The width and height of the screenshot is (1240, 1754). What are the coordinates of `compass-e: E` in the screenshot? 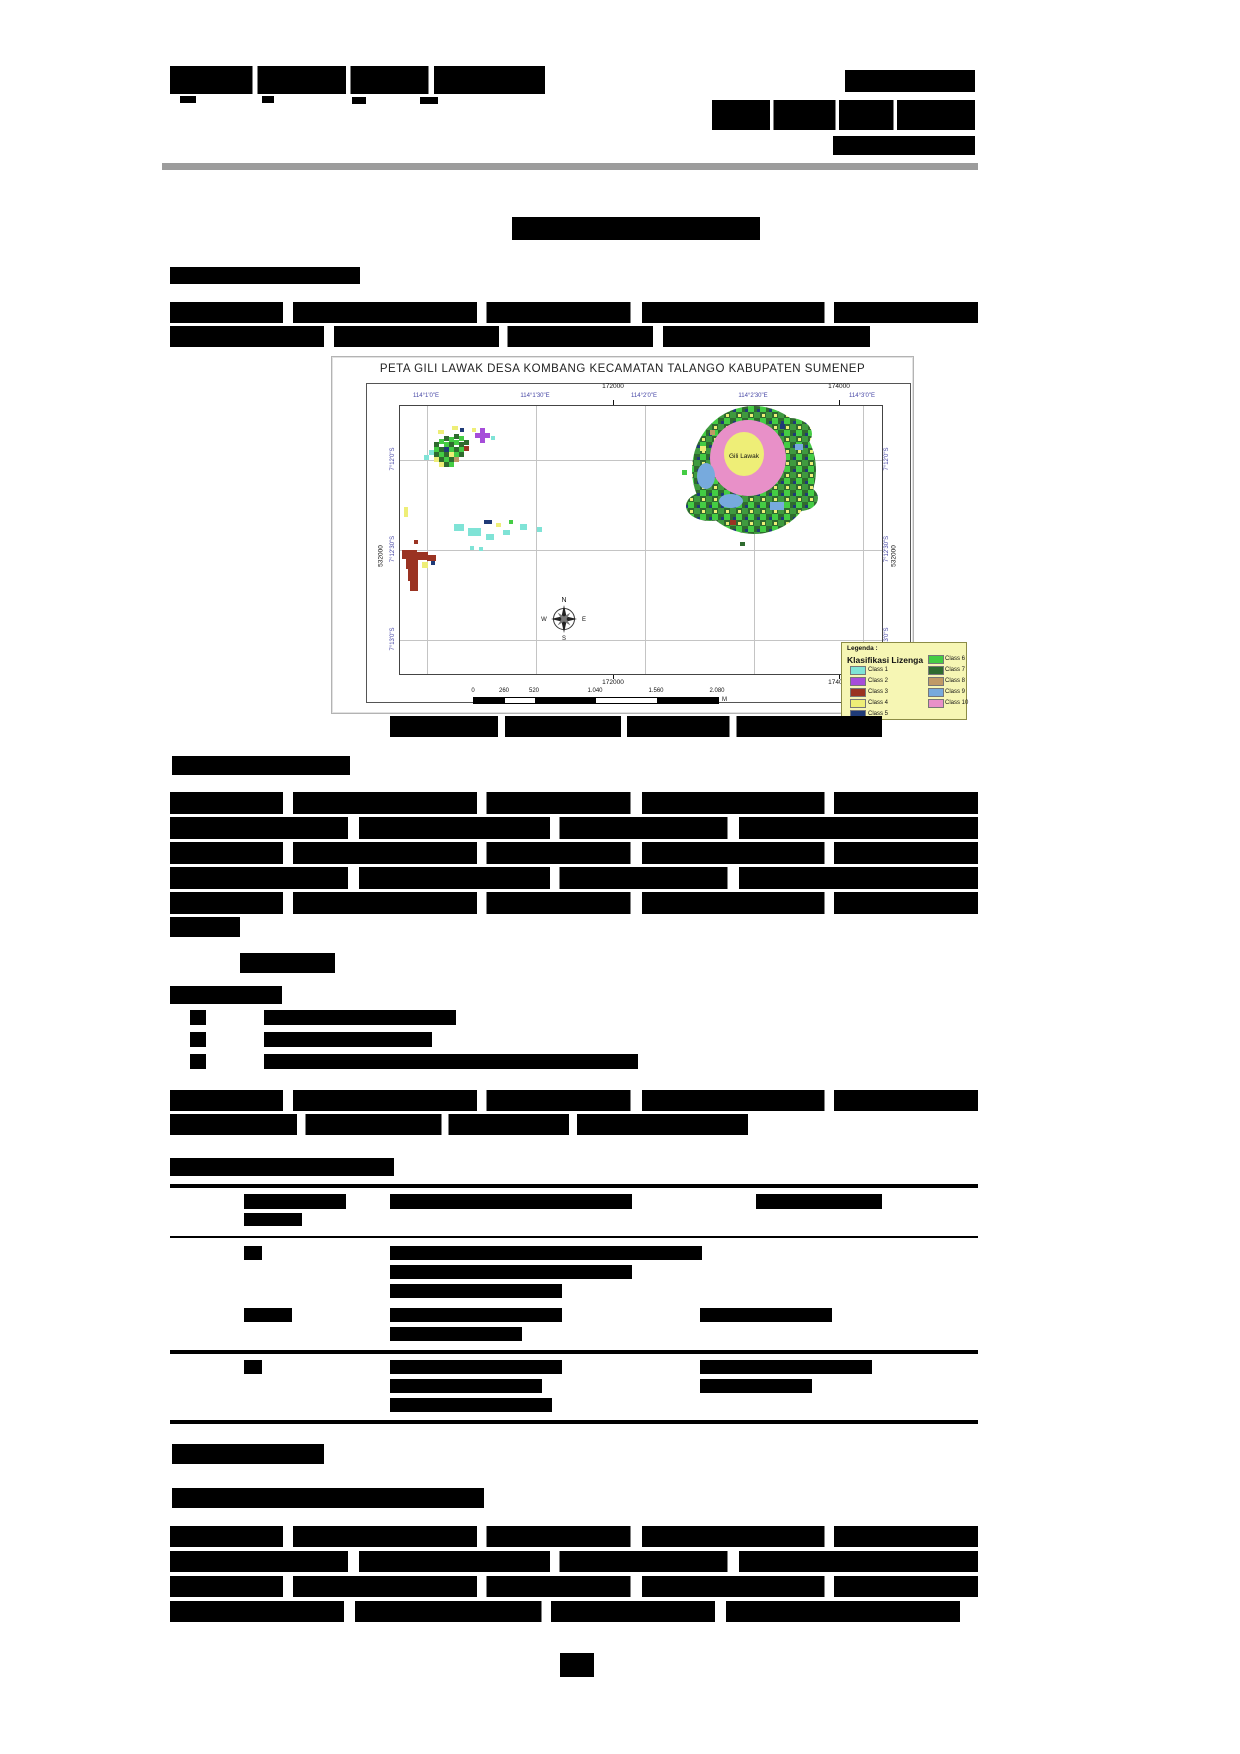 It's located at (584, 620).